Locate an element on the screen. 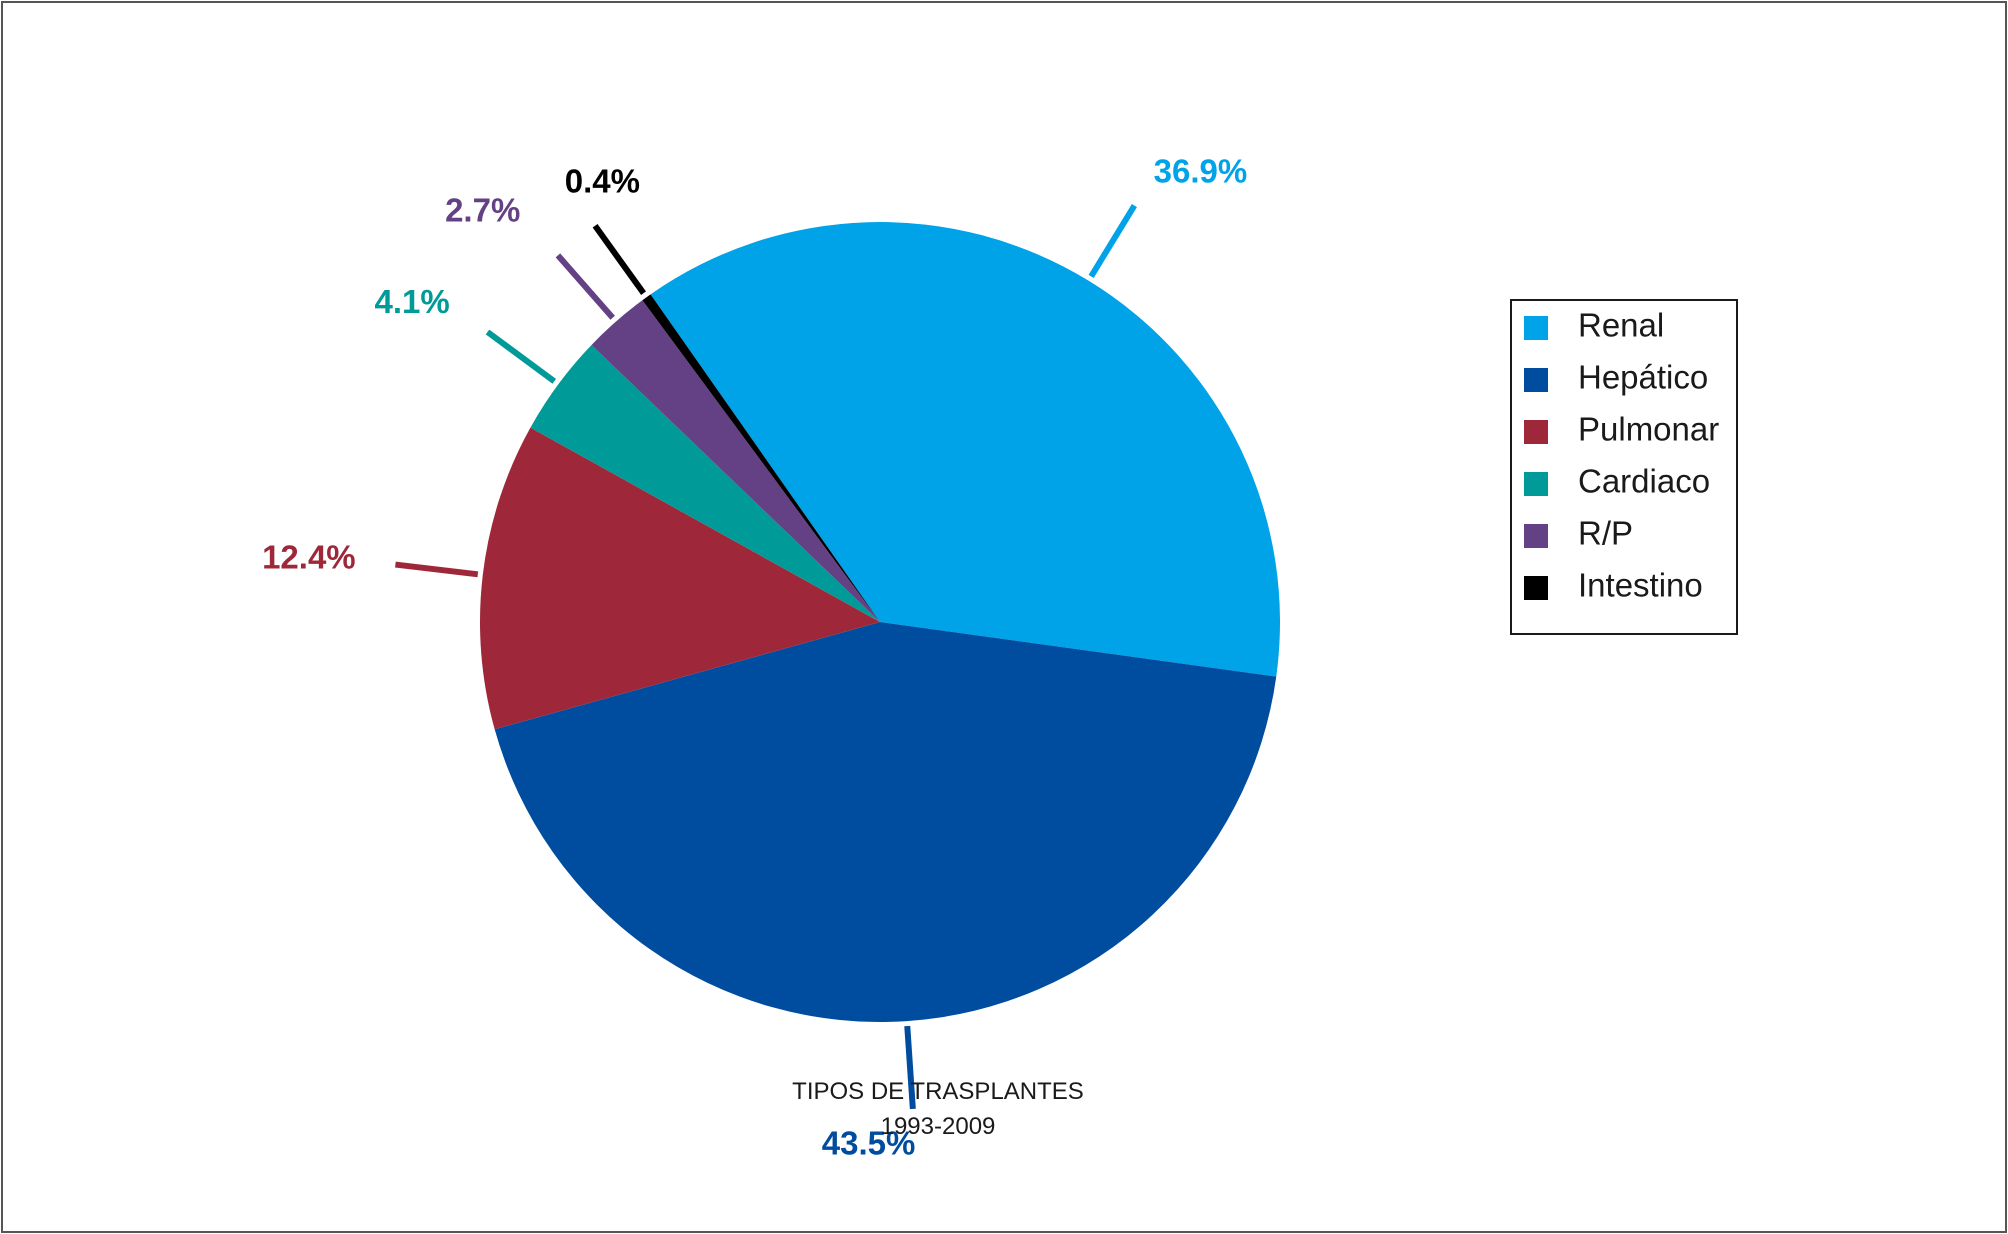 The height and width of the screenshot is (1234, 2008). slice-label: 4.1% is located at coordinates (411, 301).